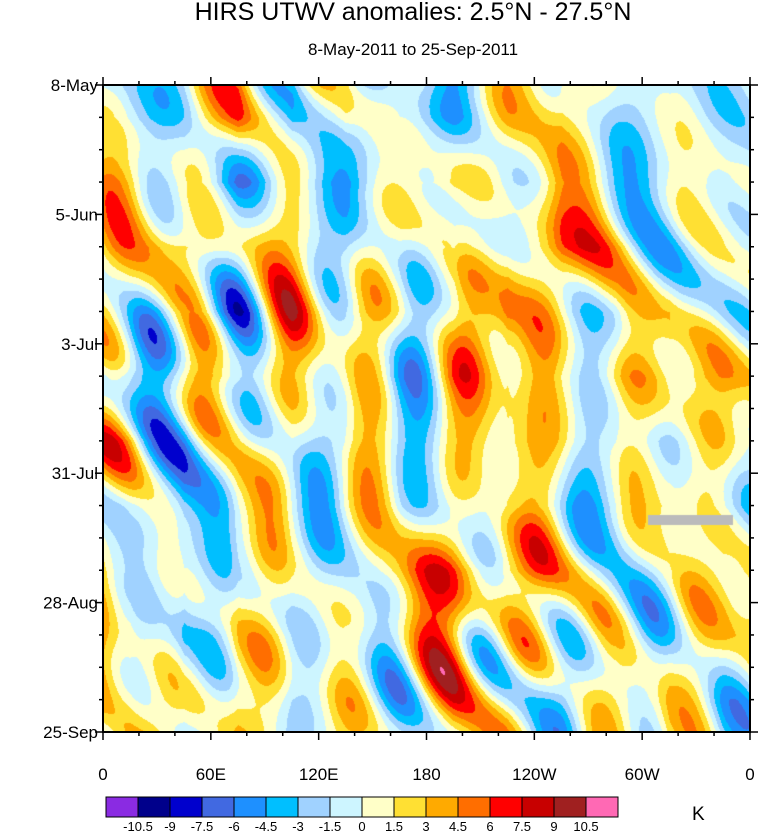  What do you see at coordinates (138, 826) in the screenshot?
I see `colorbar-label: -10.5` at bounding box center [138, 826].